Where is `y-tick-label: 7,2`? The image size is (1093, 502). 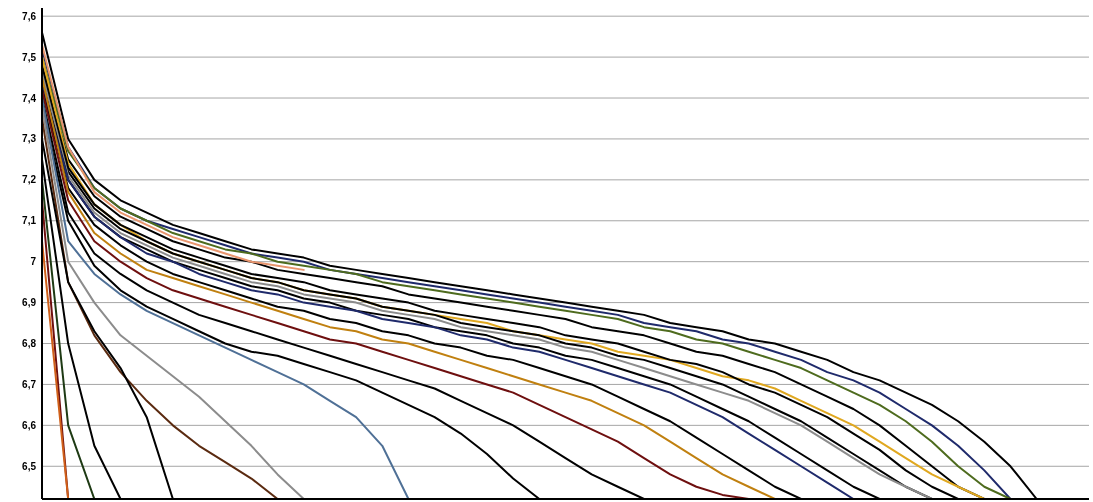 y-tick-label: 7,2 is located at coordinates (29, 180).